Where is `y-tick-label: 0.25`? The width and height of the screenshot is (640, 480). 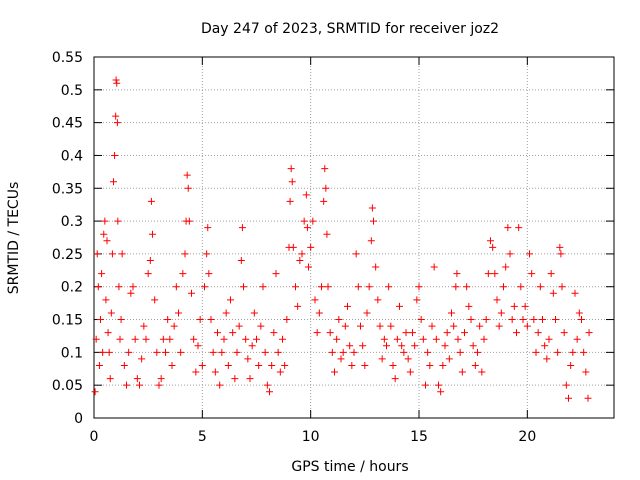 y-tick-label: 0.25 is located at coordinates (67, 255).